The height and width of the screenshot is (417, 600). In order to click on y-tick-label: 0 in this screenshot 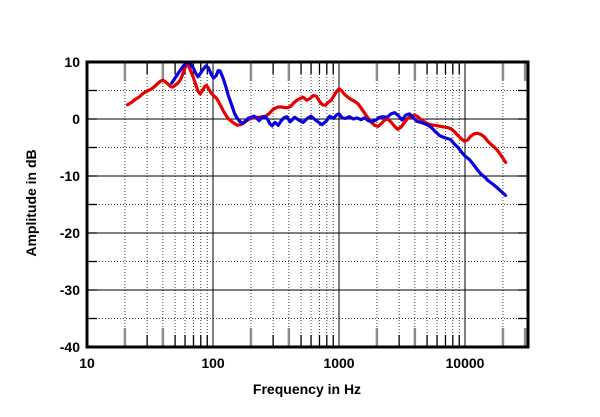, I will do `click(76, 119)`.